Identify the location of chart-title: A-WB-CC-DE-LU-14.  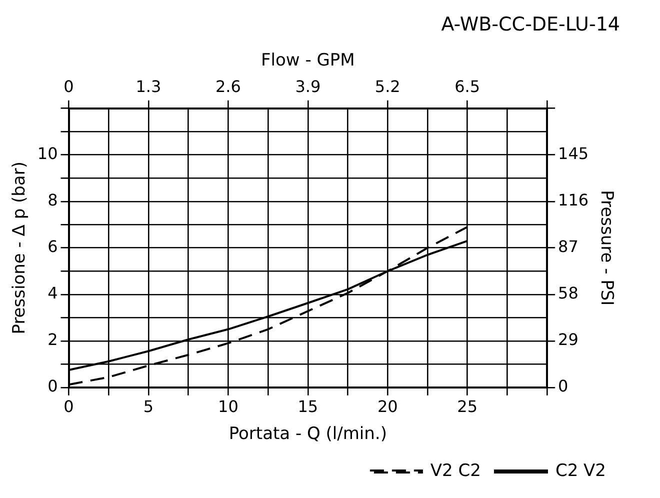
(530, 24).